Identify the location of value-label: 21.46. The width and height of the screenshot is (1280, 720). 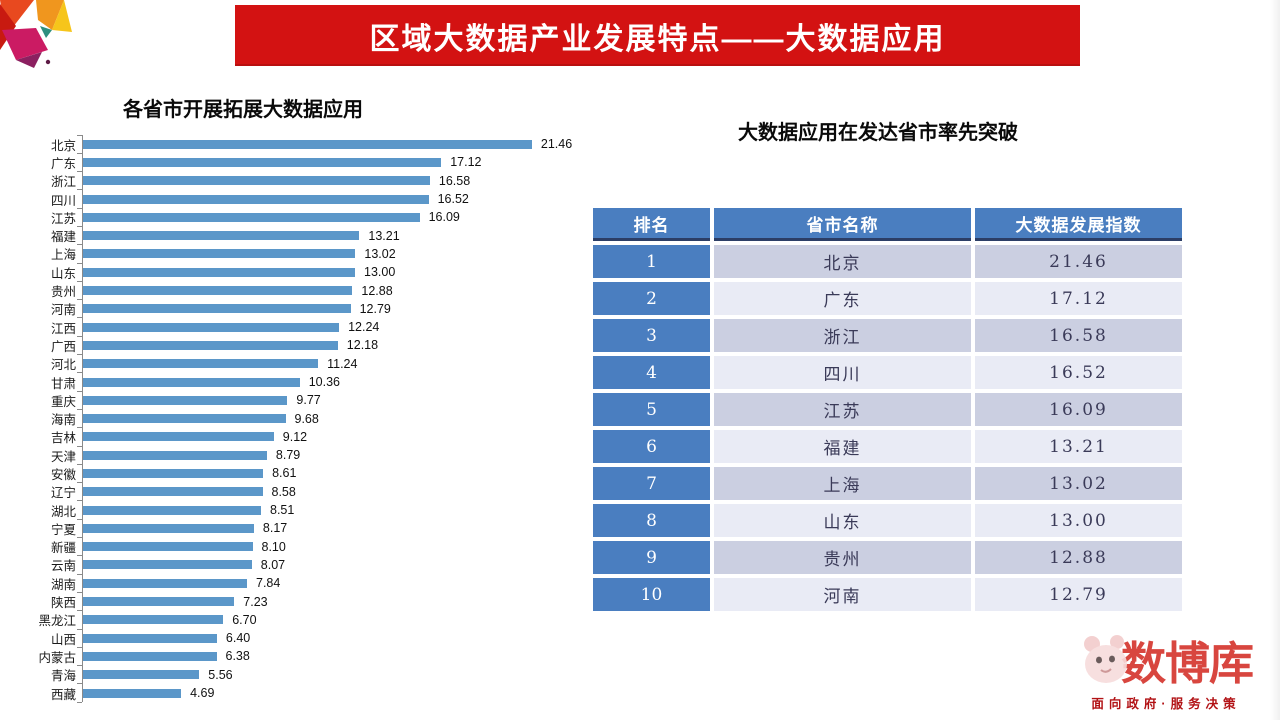
(556, 144).